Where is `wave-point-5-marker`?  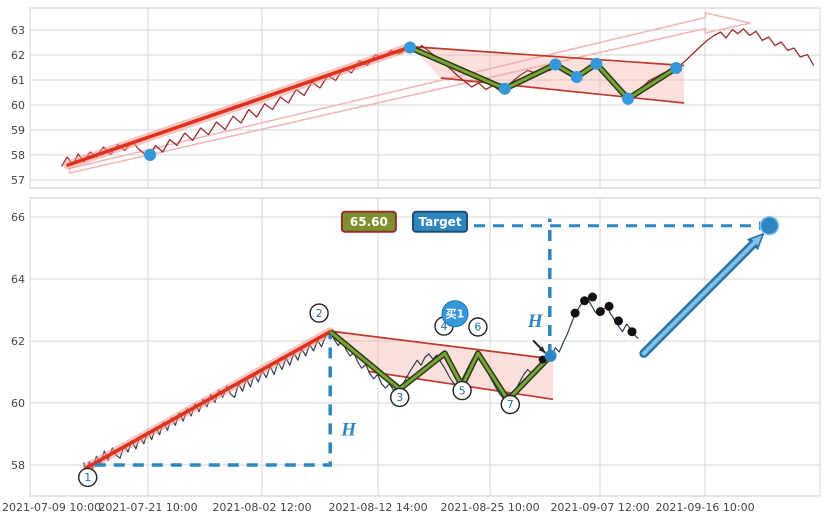 wave-point-5-marker is located at coordinates (462, 390).